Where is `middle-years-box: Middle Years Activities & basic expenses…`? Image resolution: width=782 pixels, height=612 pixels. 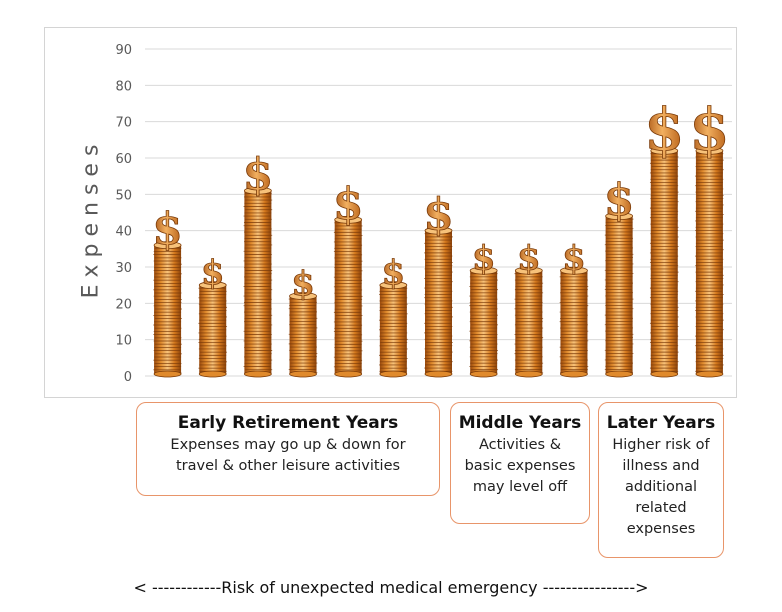
middle-years-box: Middle Years Activities & basic expenses… is located at coordinates (520, 463).